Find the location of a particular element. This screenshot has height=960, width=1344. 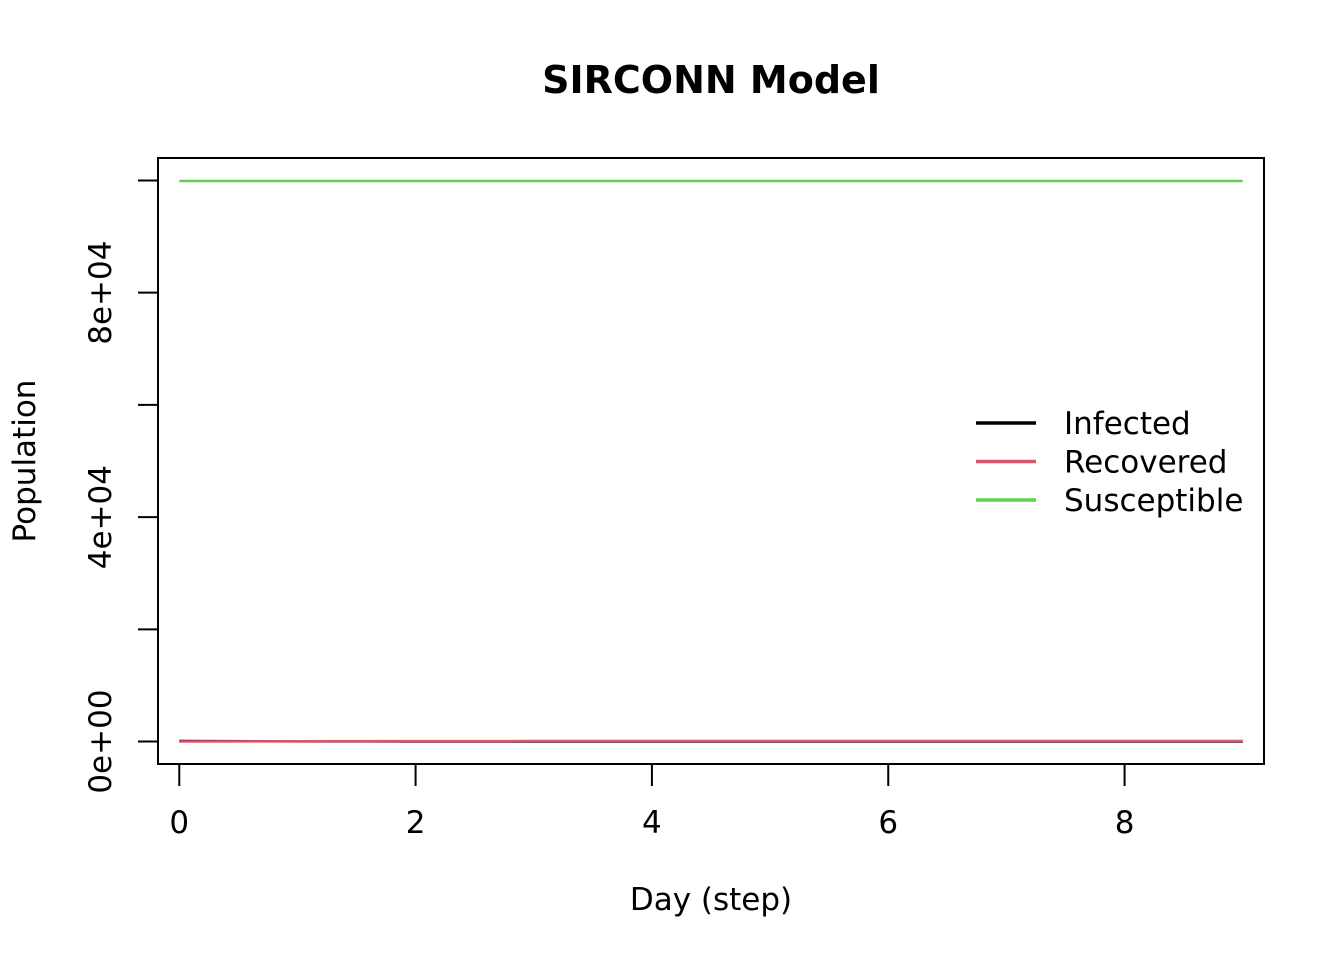

y-tick-label: 4e+04 is located at coordinates (101, 517).